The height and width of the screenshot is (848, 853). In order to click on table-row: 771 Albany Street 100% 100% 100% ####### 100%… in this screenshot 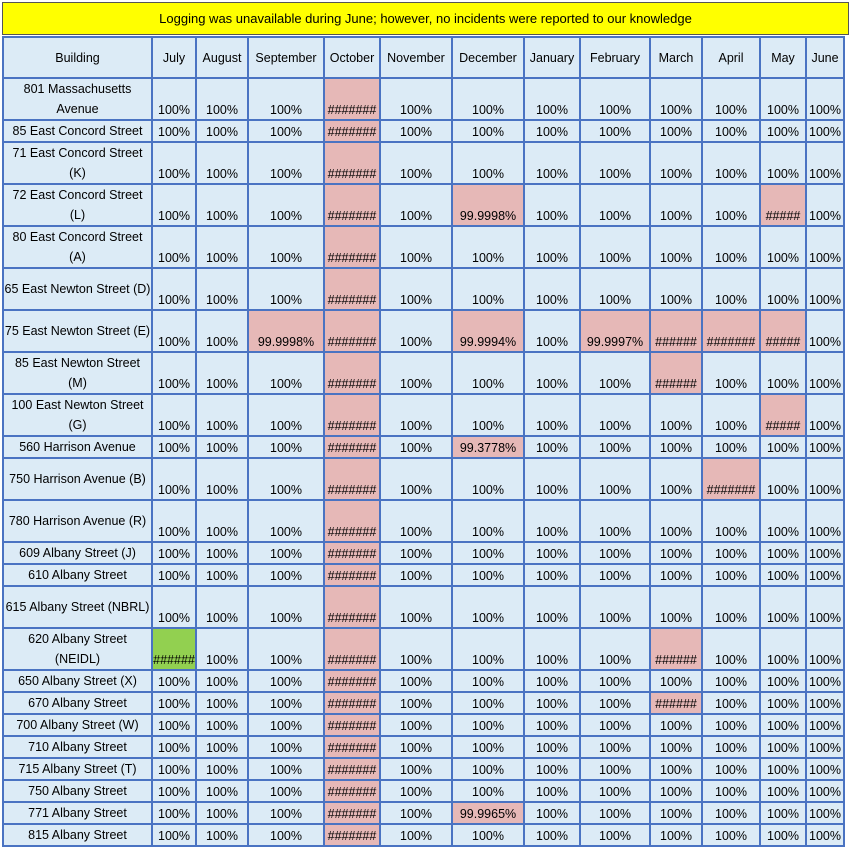, I will do `click(423, 813)`.